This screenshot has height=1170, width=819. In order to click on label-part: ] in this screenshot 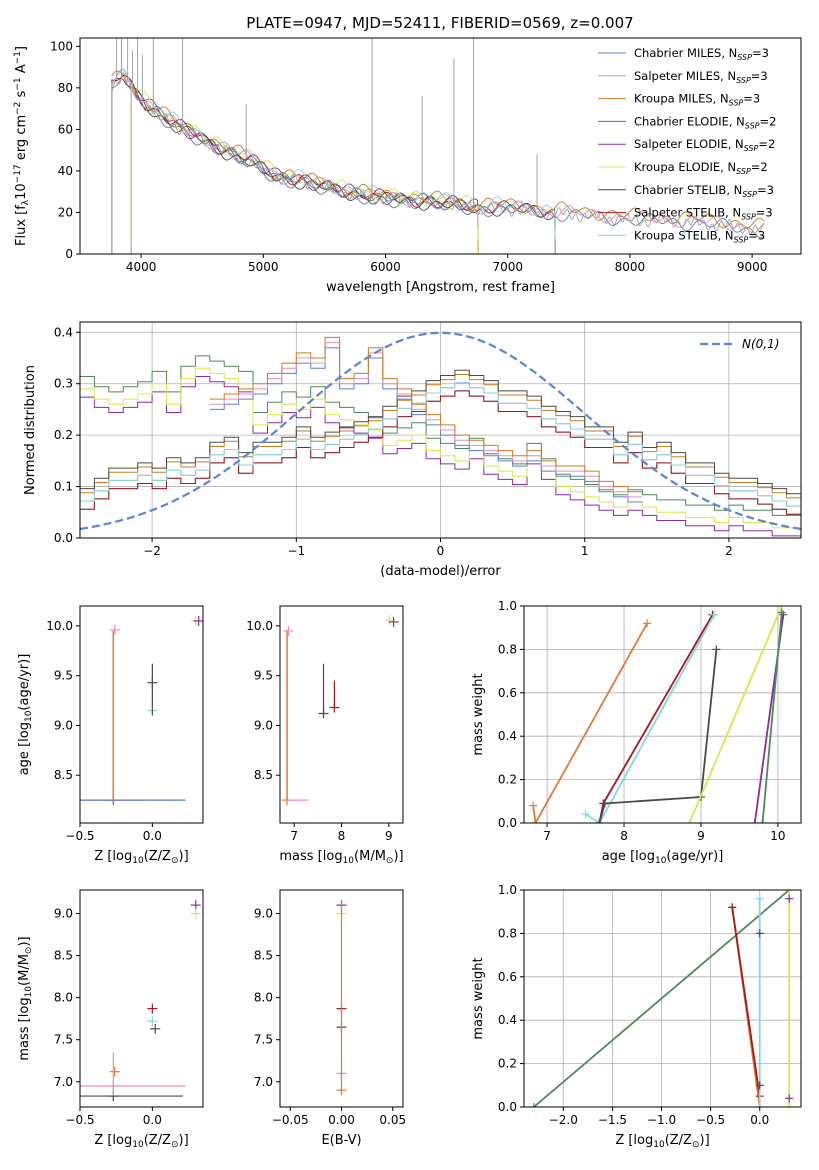, I will do `click(21, 48)`.